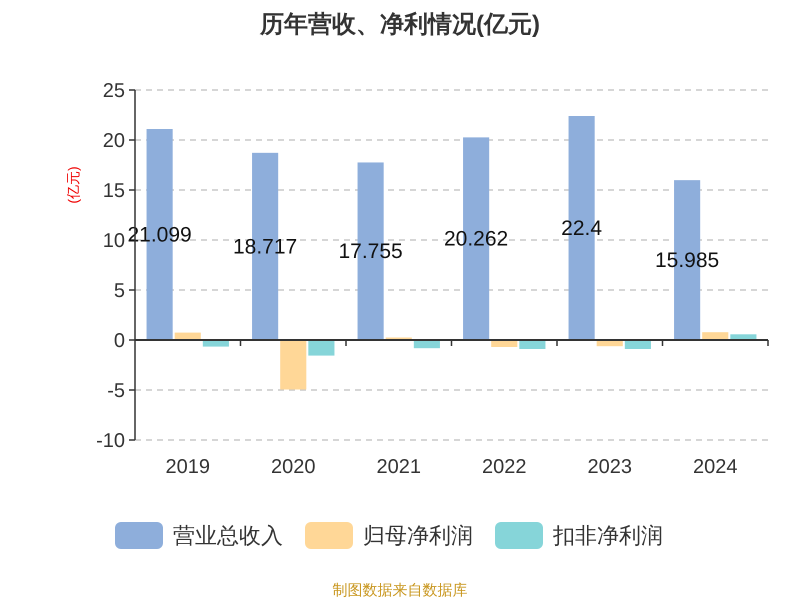 The height and width of the screenshot is (600, 800). Describe the element at coordinates (113, 91) in the screenshot. I see `y-tick-label: 25` at that location.